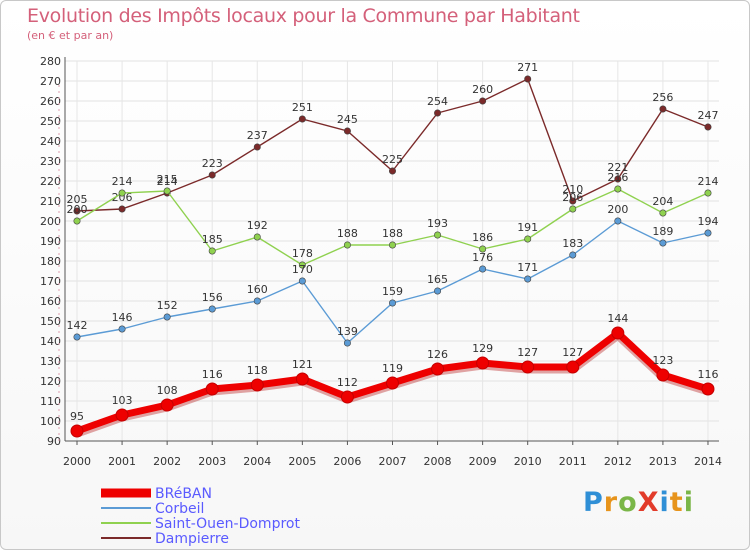 Image resolution: width=750 pixels, height=551 pixels. I want to click on data-label: 183, so click(572, 243).